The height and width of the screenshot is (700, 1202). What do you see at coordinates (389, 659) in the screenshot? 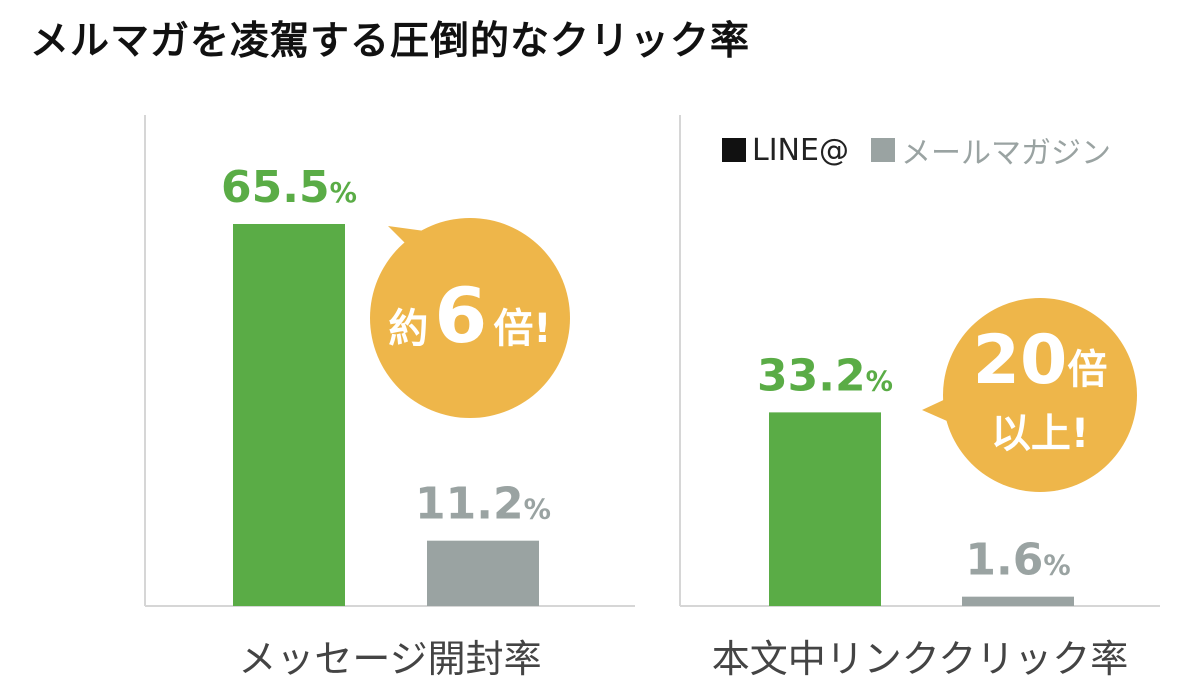
I see `category-label: メッセージ開封率` at bounding box center [389, 659].